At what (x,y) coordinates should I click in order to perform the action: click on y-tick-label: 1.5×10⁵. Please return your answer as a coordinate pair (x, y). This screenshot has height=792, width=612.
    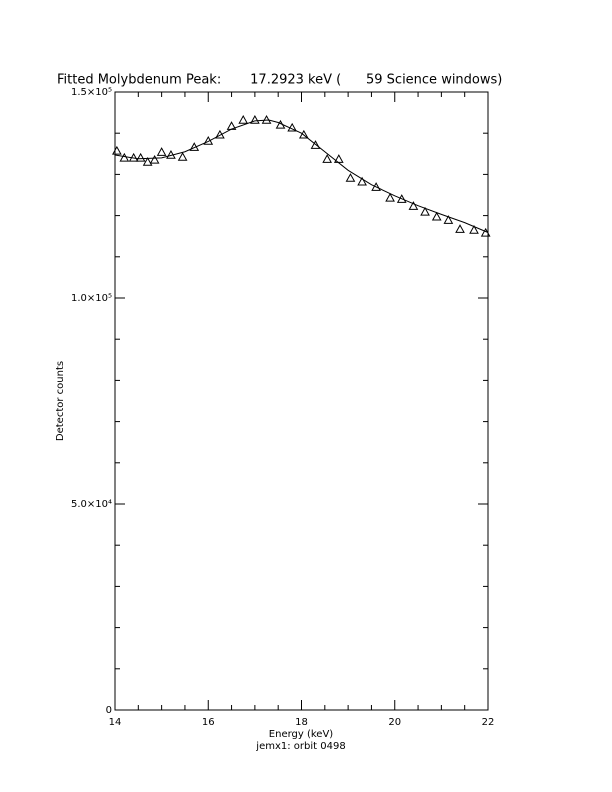
    Looking at the image, I should click on (91, 92).